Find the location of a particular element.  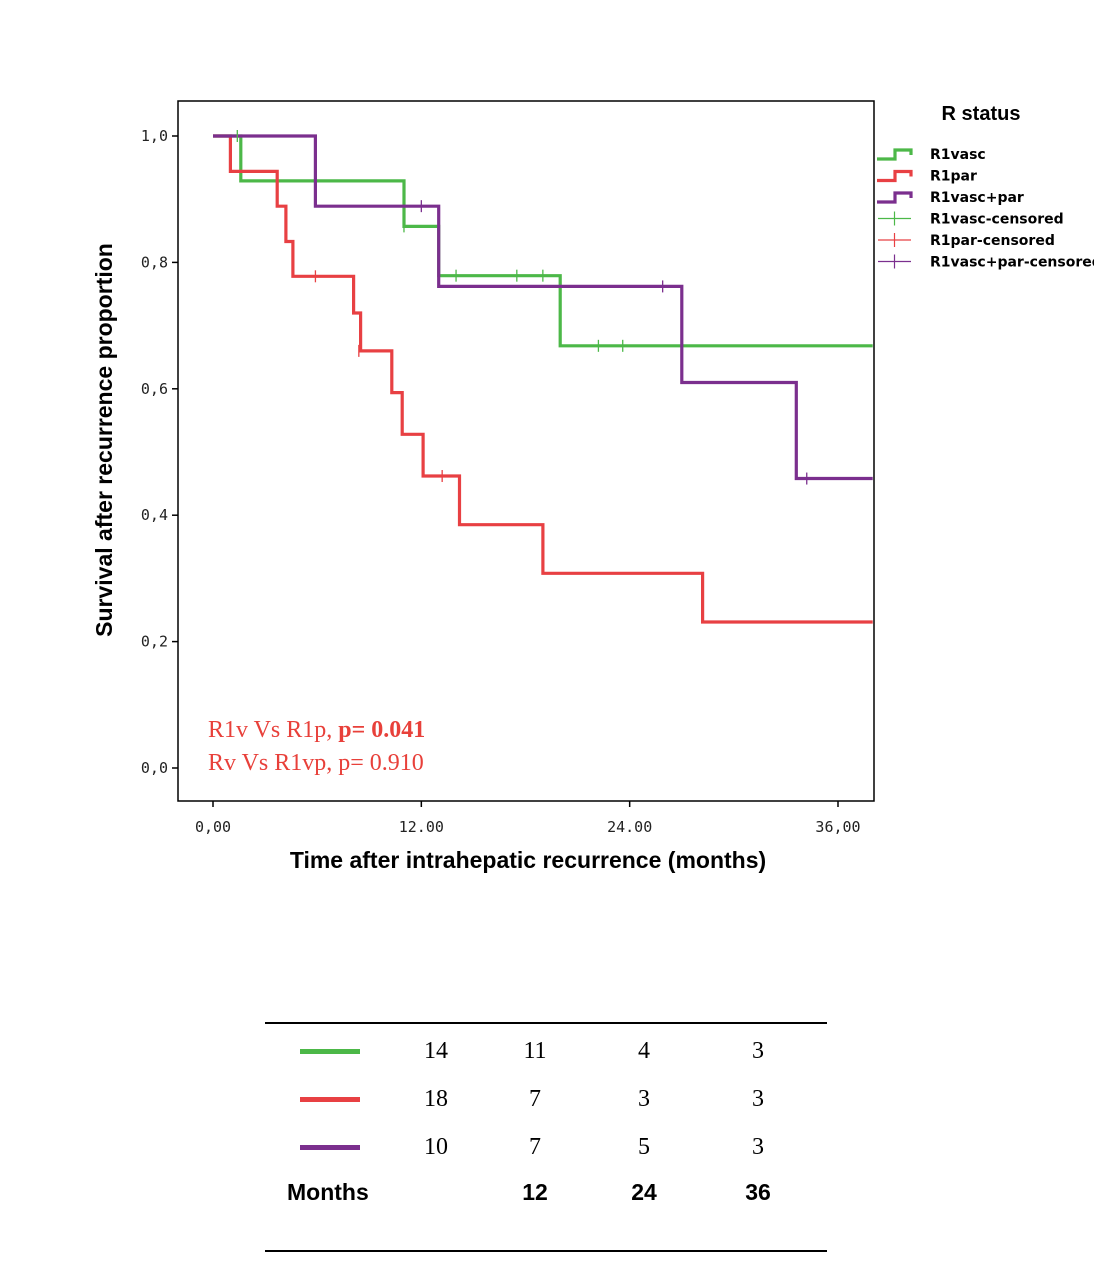

y-axis: 0,0 0,2 0,4 0,6 0,8 1,0 is located at coordinates (159, 452).